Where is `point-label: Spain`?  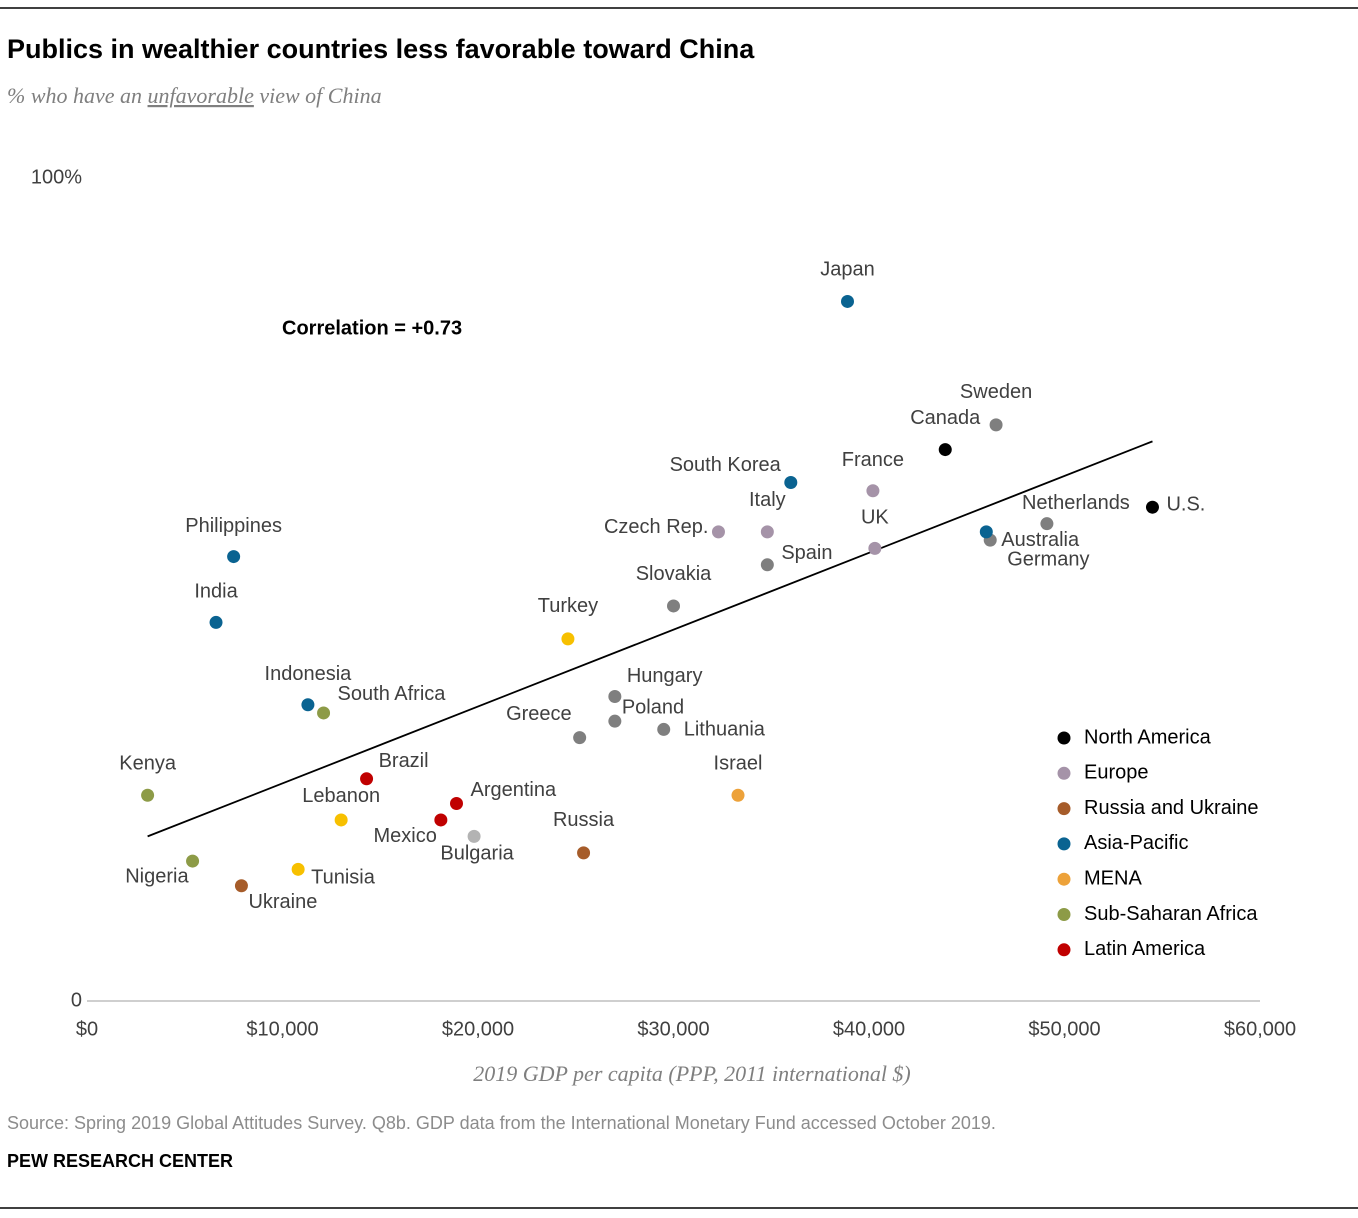 point-label: Spain is located at coordinates (806, 553).